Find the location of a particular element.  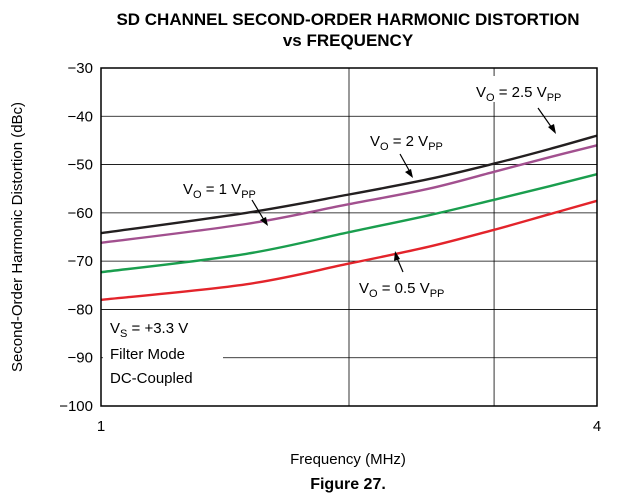

annotation-bg-v25 is located at coordinates (527, 89).